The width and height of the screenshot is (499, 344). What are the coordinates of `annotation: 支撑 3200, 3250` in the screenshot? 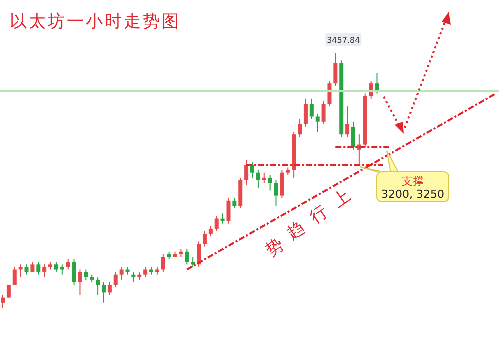 It's located at (413, 188).